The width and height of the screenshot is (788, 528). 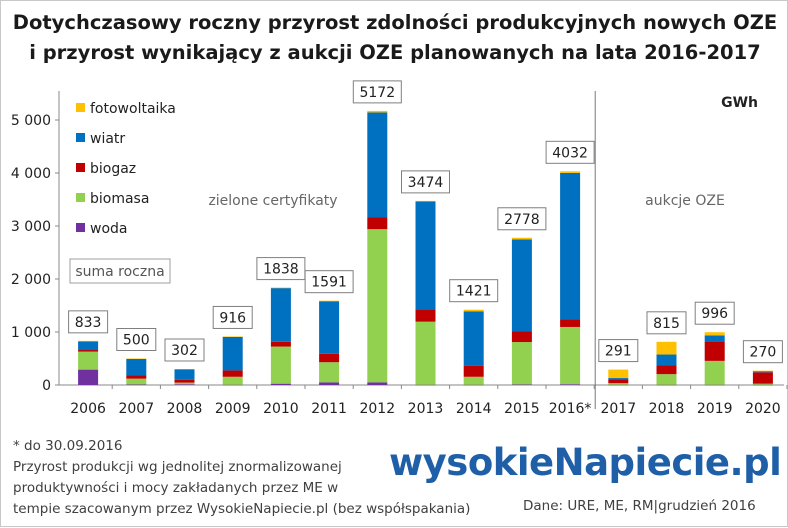 I want to click on legend-label-fotowoltaika: fotowoltaika, so click(x=133, y=109).